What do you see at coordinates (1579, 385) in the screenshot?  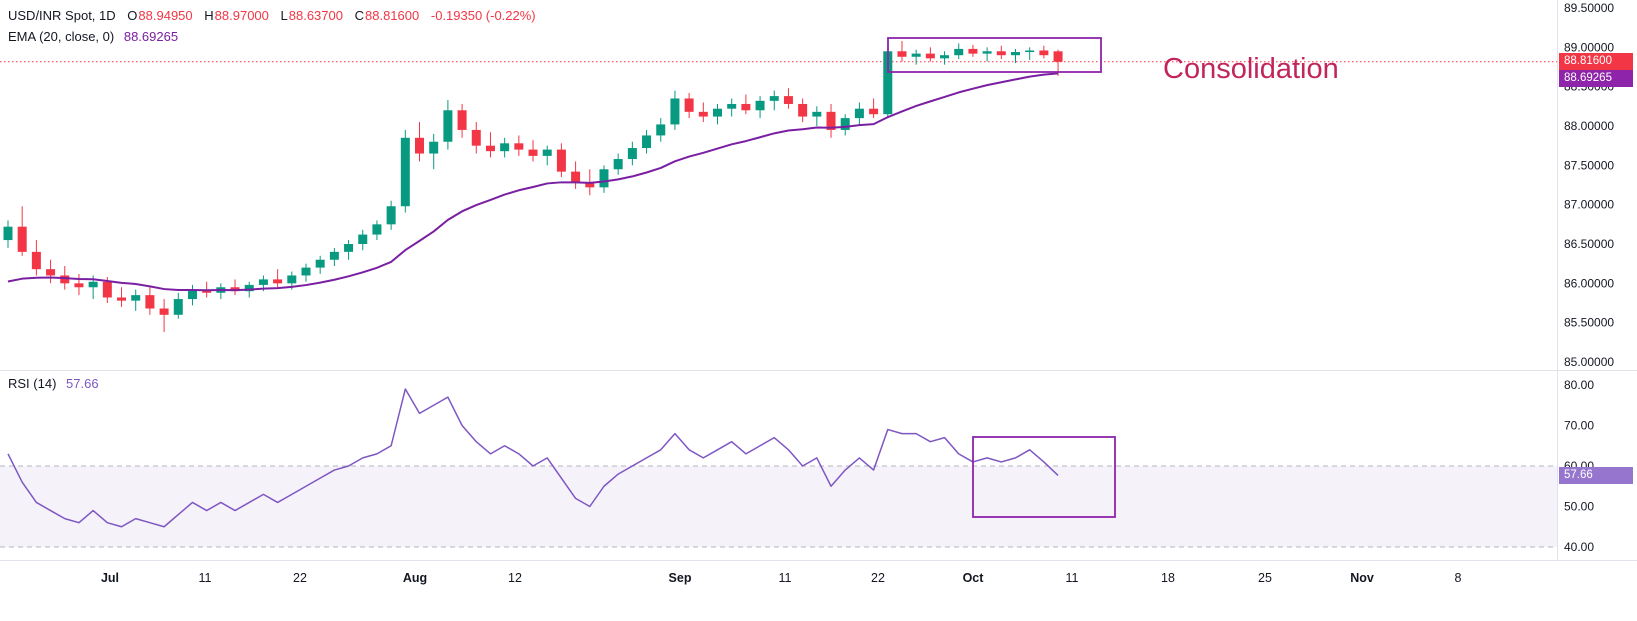 I see `rsi-tick-label: 80.00` at bounding box center [1579, 385].